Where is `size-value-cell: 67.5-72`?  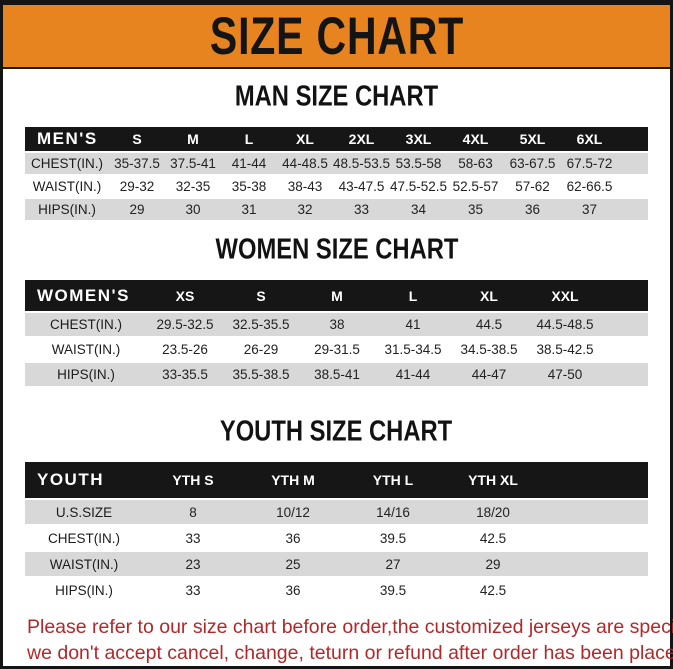 size-value-cell: 67.5-72 is located at coordinates (589, 163).